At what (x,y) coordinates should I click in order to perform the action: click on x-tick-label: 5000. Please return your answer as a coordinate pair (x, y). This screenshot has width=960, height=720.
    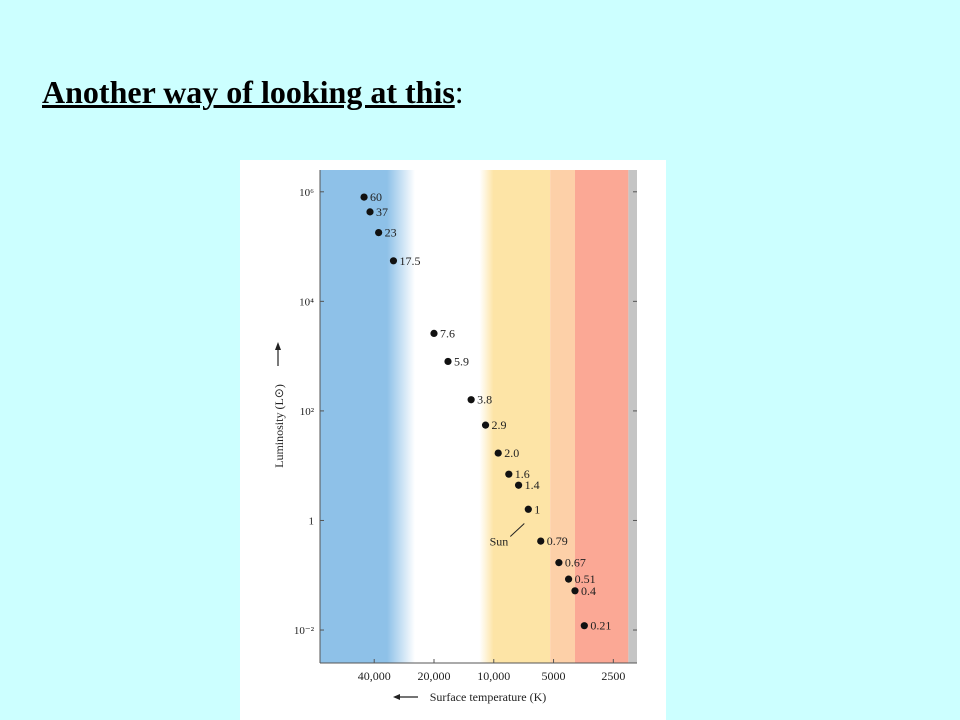
    Looking at the image, I should click on (554, 676).